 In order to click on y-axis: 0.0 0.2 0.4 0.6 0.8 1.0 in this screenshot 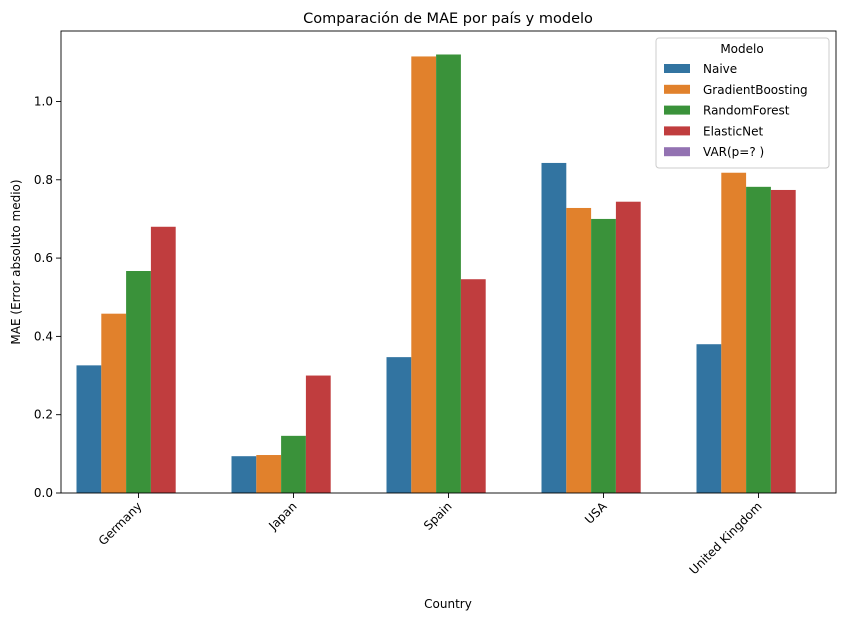, I will do `click(47, 297)`.